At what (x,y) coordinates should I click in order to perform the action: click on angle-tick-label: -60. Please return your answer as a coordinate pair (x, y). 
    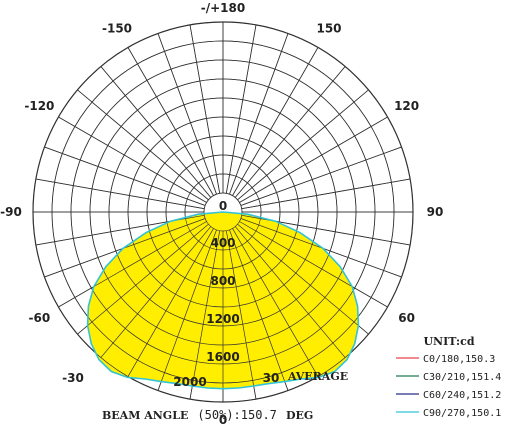
    Looking at the image, I should click on (40, 318).